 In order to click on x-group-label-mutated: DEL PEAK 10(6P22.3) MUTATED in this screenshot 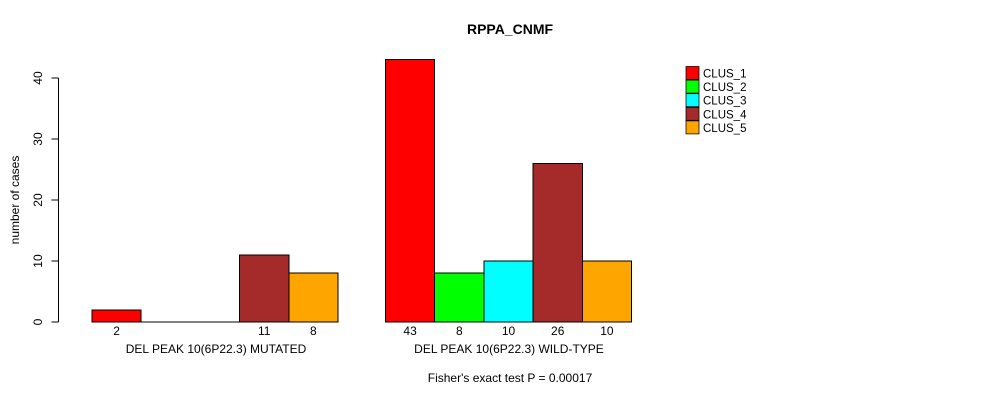, I will do `click(216, 349)`.